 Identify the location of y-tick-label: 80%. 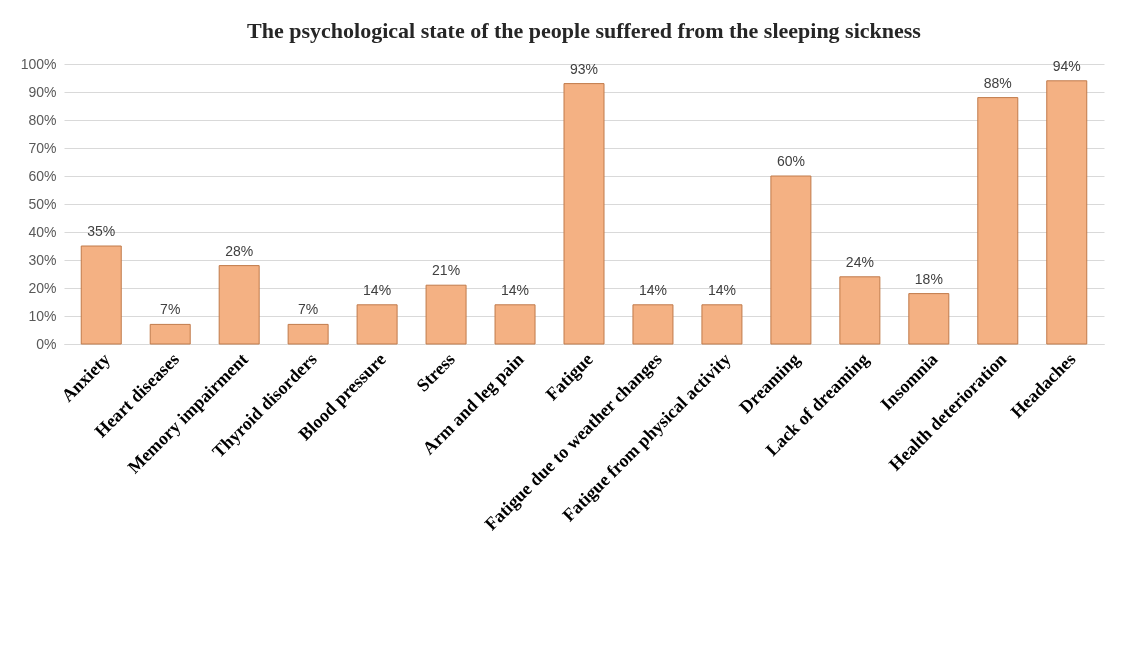
(42, 119).